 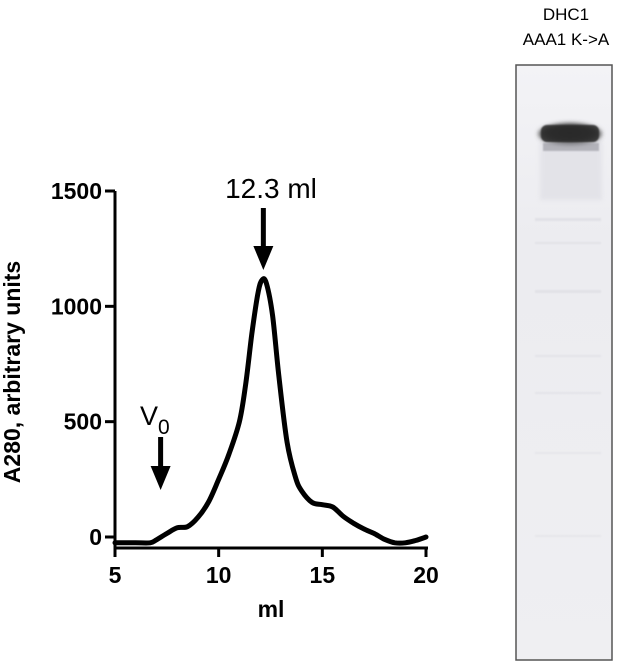 I want to click on void-volume-annotation: V0, so click(x=155, y=445).